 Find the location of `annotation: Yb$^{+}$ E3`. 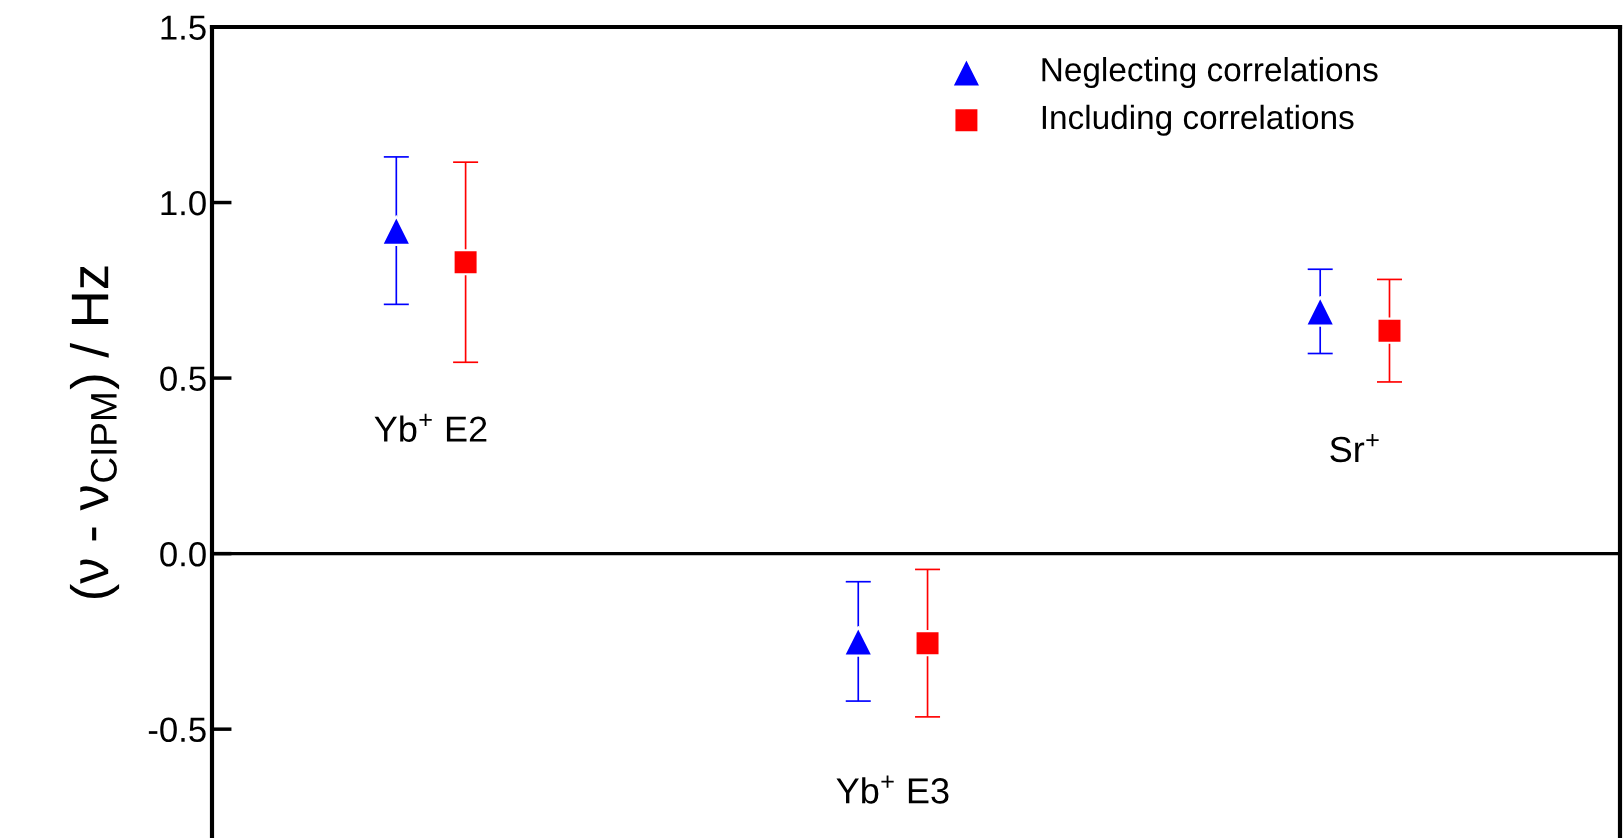

annotation: Yb$^{+}$ E3 is located at coordinates (892, 789).